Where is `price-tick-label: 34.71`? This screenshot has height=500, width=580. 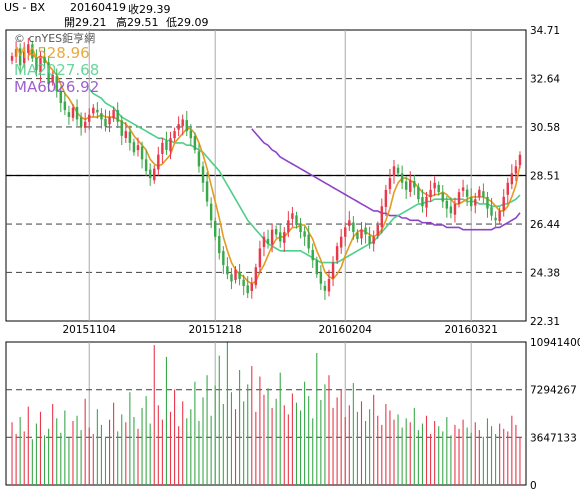
price-tick-label: 34.71 is located at coordinates (545, 31).